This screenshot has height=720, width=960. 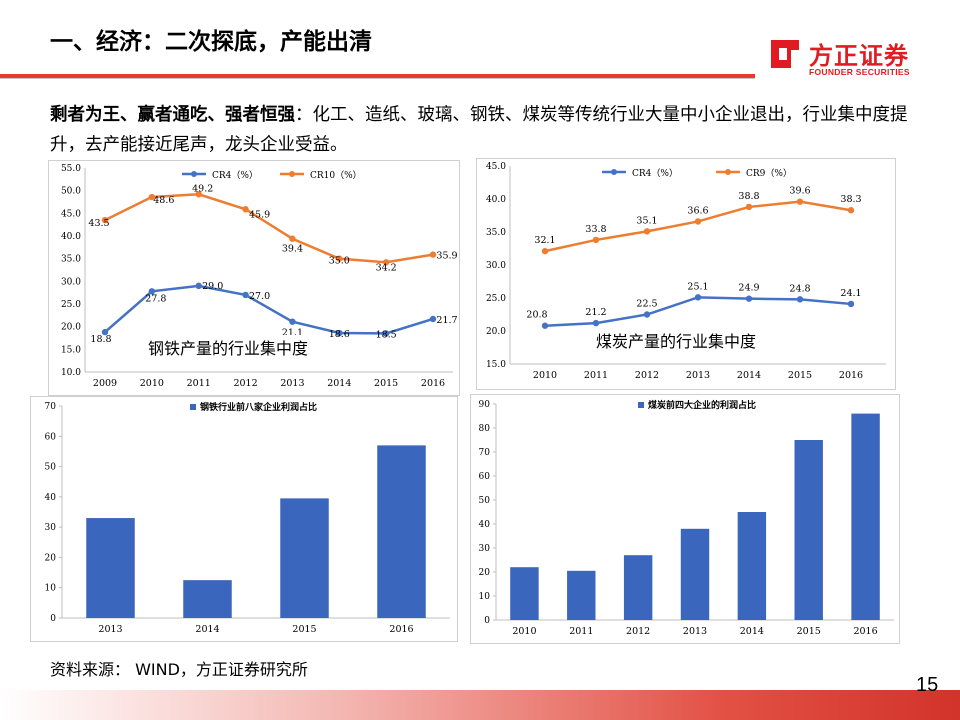 What do you see at coordinates (496, 266) in the screenshot?
I see `coal-y-tick: 30.0` at bounding box center [496, 266].